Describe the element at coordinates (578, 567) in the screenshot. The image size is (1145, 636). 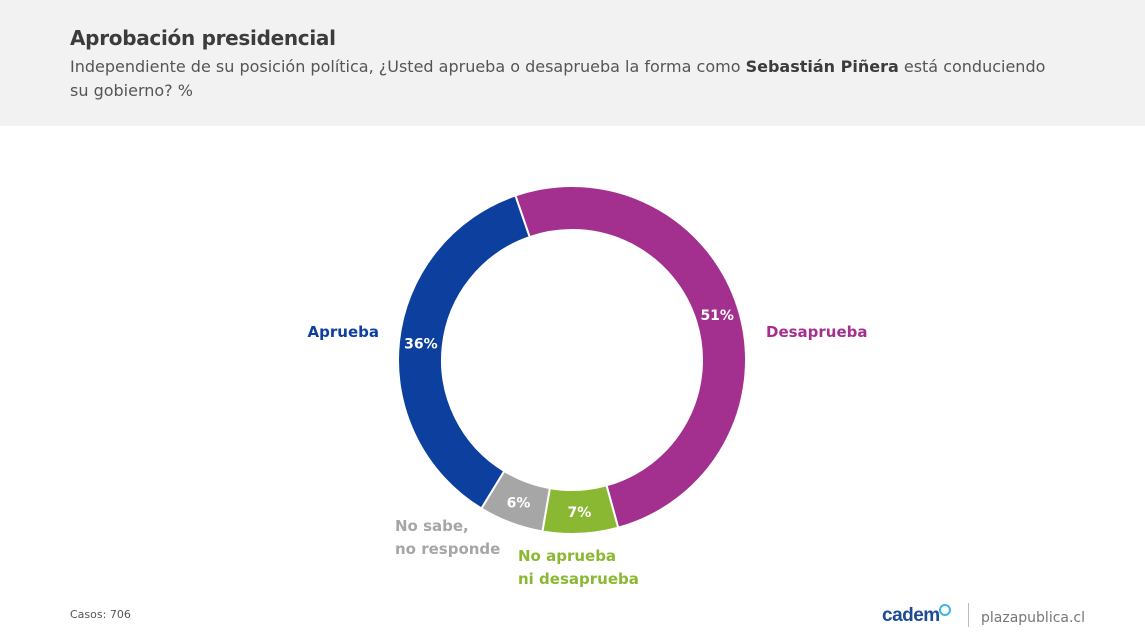
I see `slice-category-label: No aprueba ni desaprueba` at that location.